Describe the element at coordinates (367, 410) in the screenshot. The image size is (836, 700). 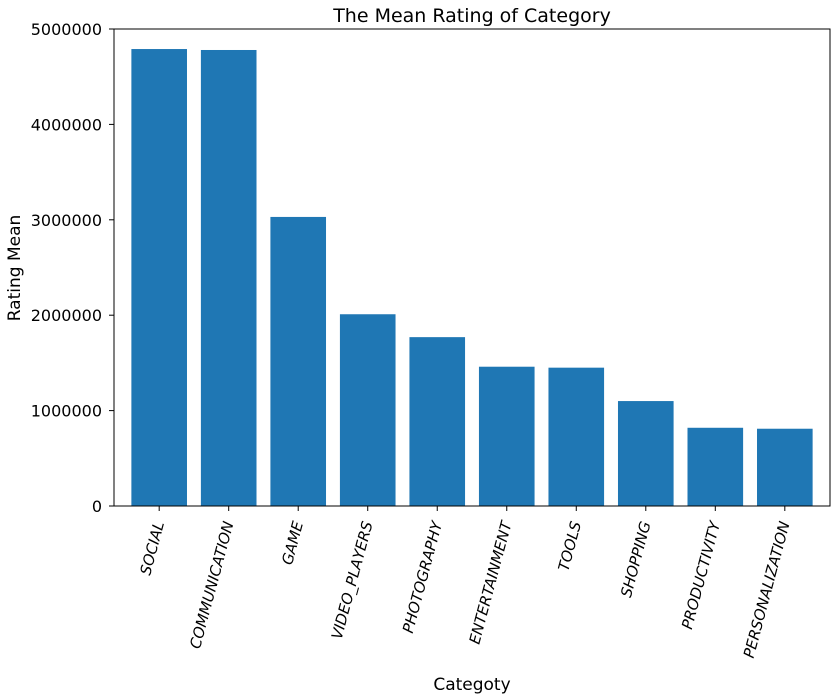
I see `bar-video-players` at that location.